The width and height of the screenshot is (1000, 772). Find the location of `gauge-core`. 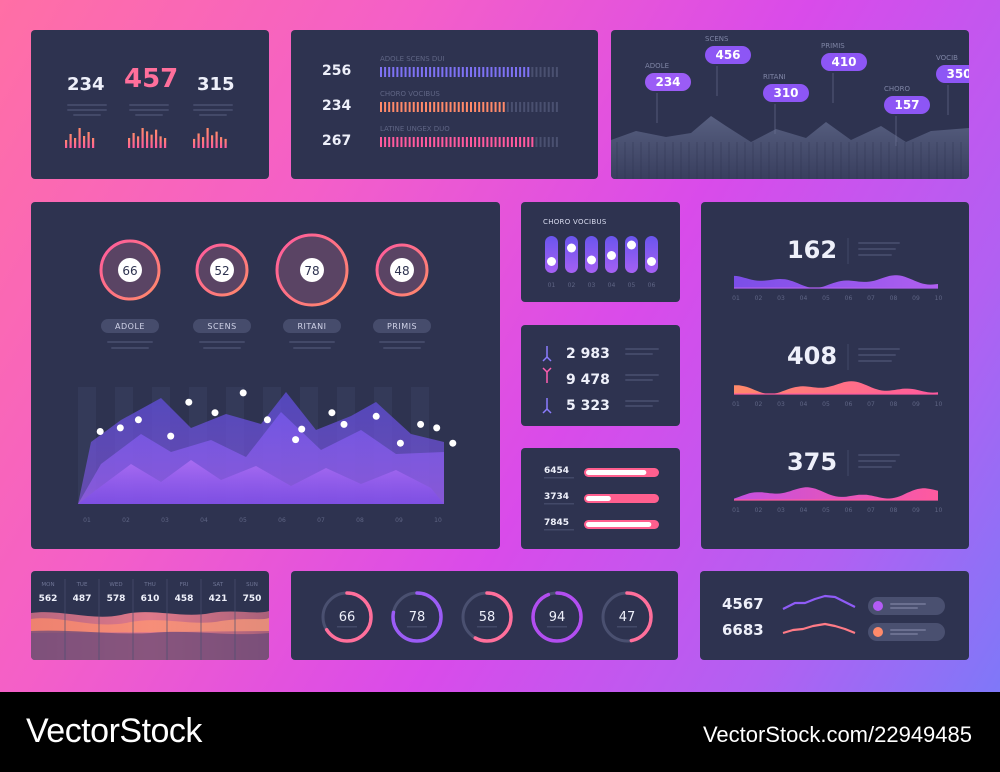

gauge-core is located at coordinates (402, 270).